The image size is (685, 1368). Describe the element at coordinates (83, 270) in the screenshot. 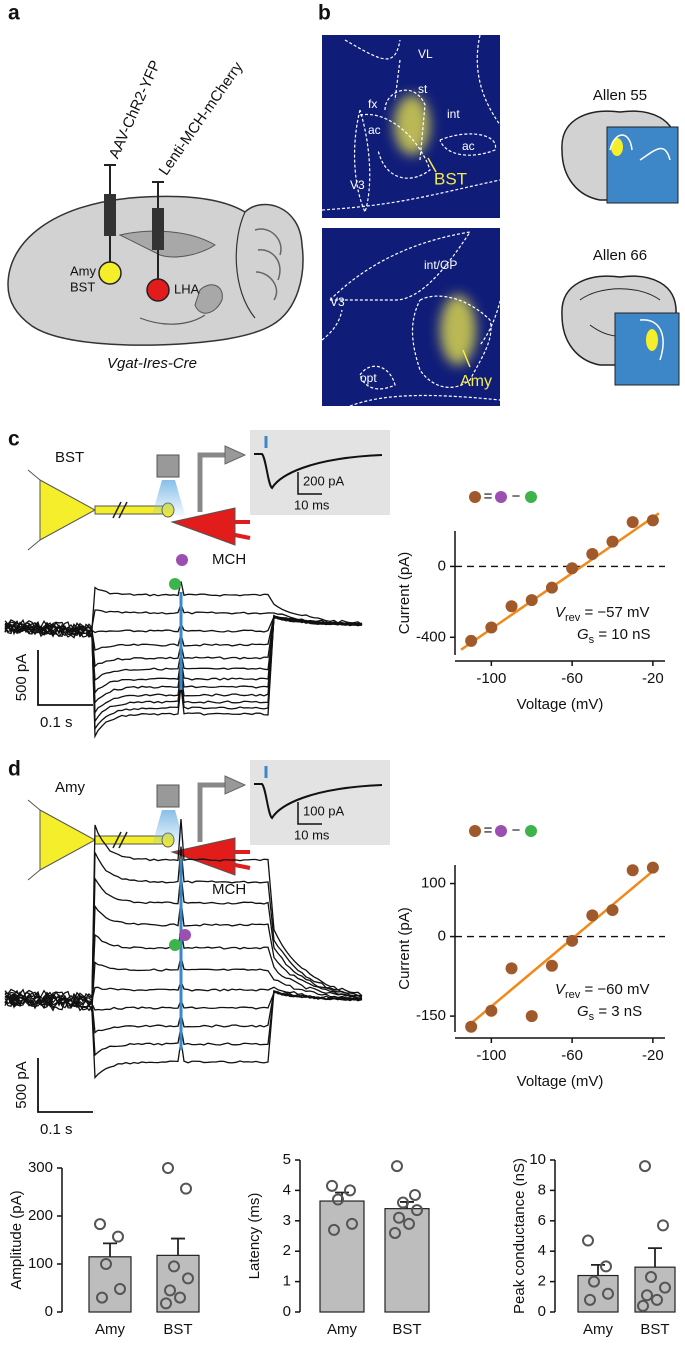

I see `site-label: Amy` at that location.